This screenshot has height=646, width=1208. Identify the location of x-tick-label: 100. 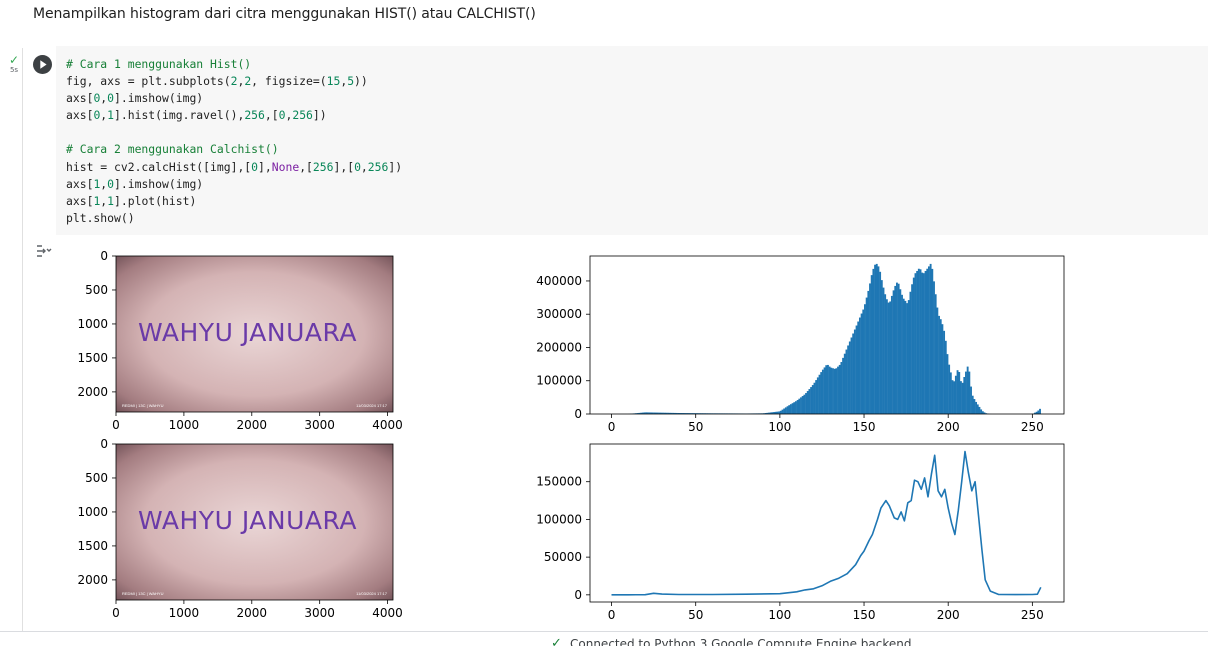
(779, 427).